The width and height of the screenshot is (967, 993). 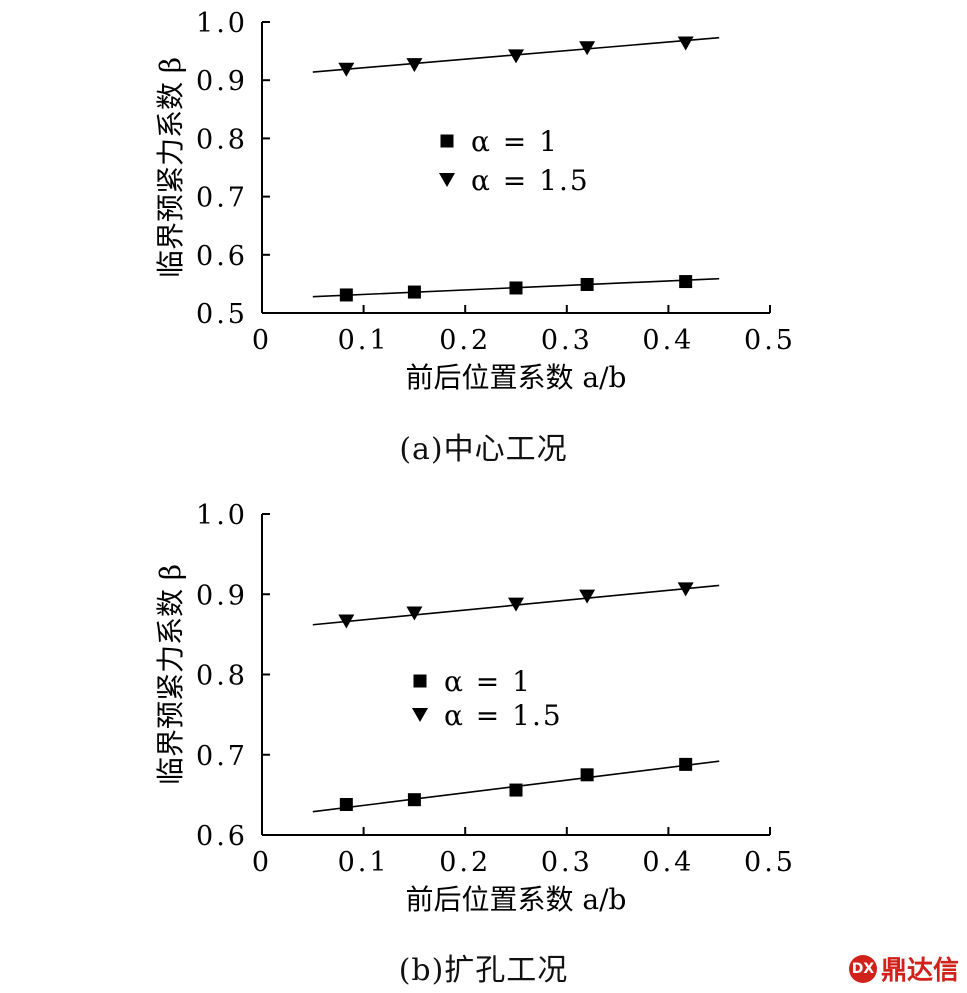 I want to click on watermark-text: 鼎达信, so click(x=919, y=971).